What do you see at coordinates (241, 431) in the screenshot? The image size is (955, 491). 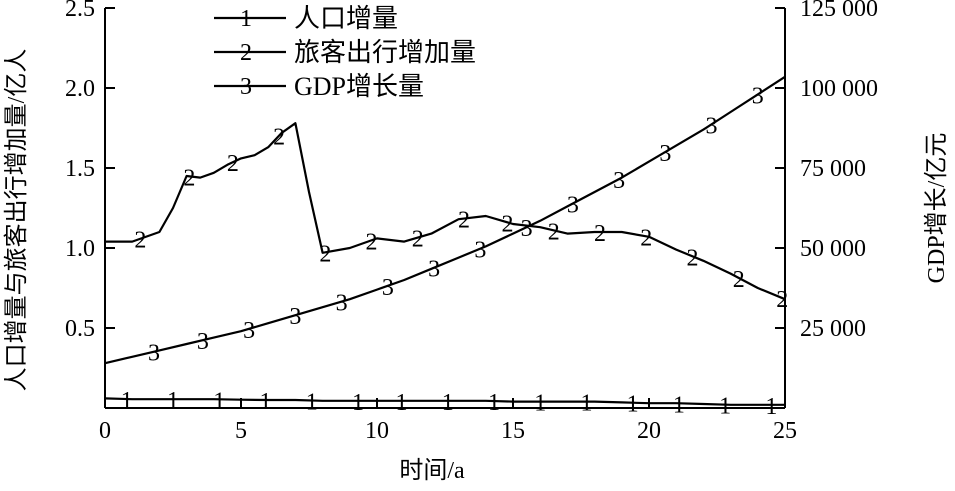 I see `x-tick-label: 5` at bounding box center [241, 431].